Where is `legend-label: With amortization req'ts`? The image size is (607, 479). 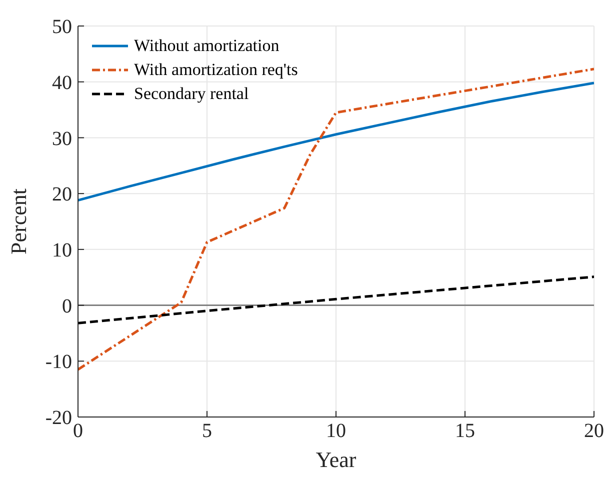 legend-label: With amortization req'ts is located at coordinates (216, 70).